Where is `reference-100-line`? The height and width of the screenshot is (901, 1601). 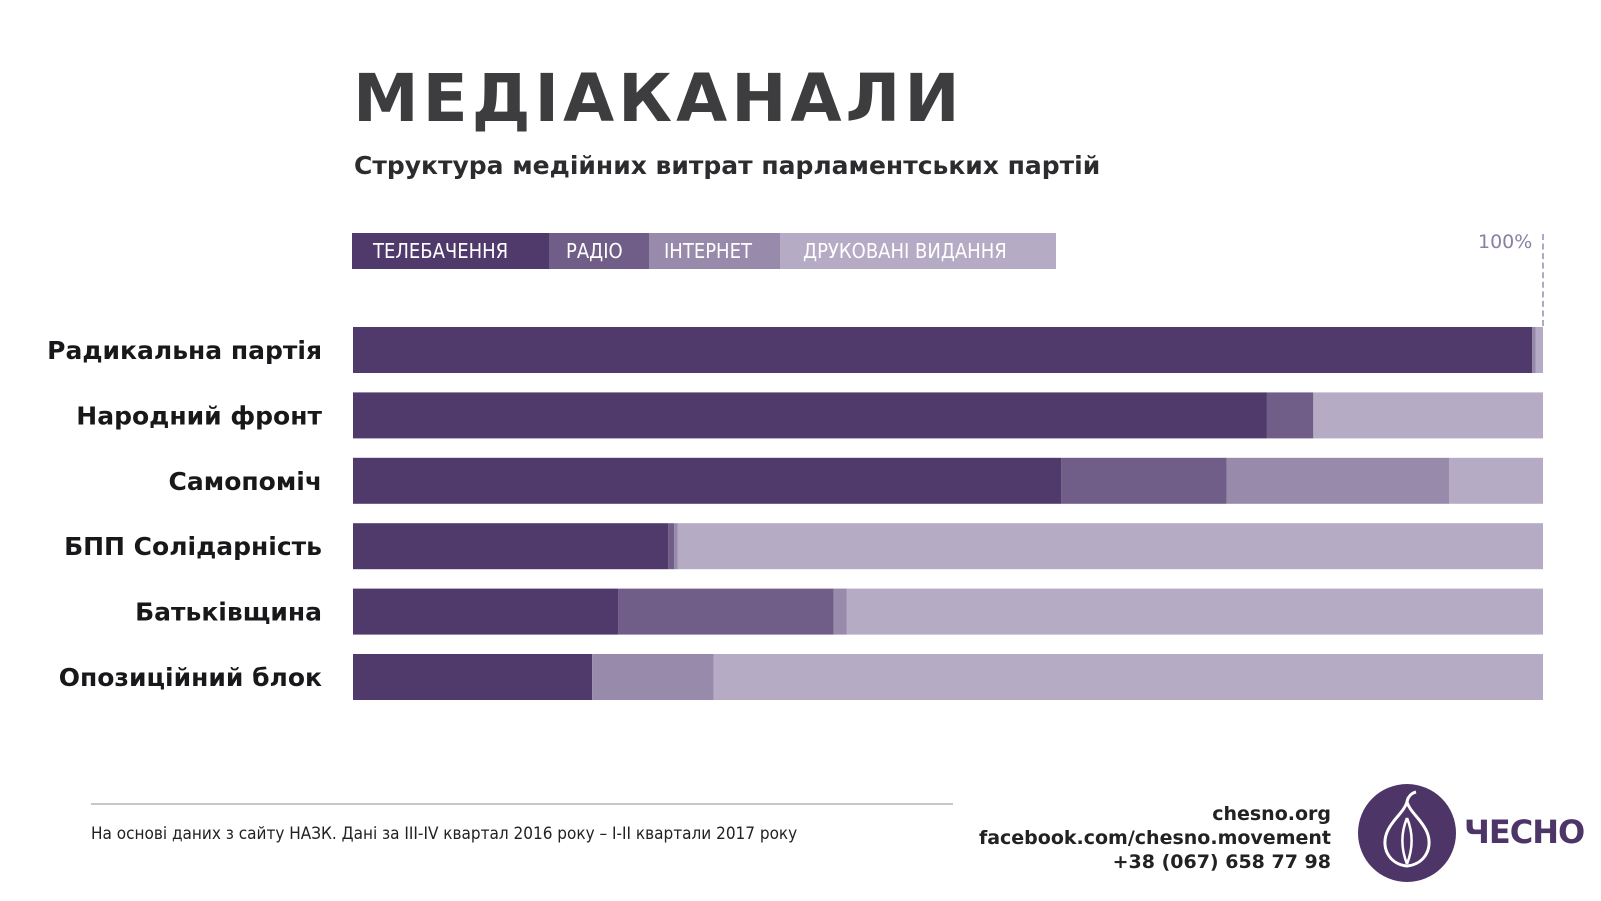 reference-100-line is located at coordinates (1543, 280).